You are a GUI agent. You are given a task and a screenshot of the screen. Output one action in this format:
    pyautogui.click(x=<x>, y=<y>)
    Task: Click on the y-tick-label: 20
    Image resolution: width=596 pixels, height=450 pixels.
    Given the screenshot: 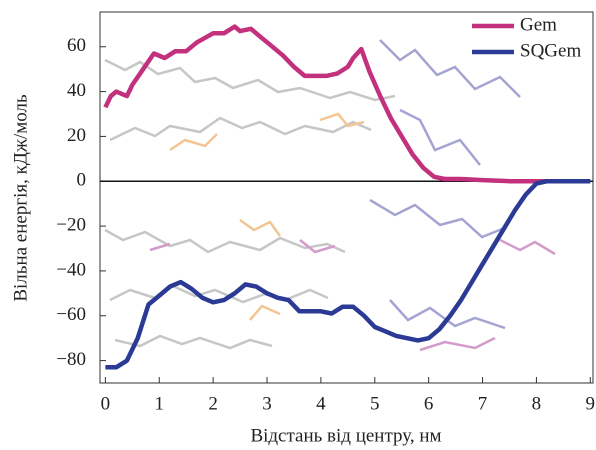 What is the action you would take?
    pyautogui.click(x=76, y=135)
    